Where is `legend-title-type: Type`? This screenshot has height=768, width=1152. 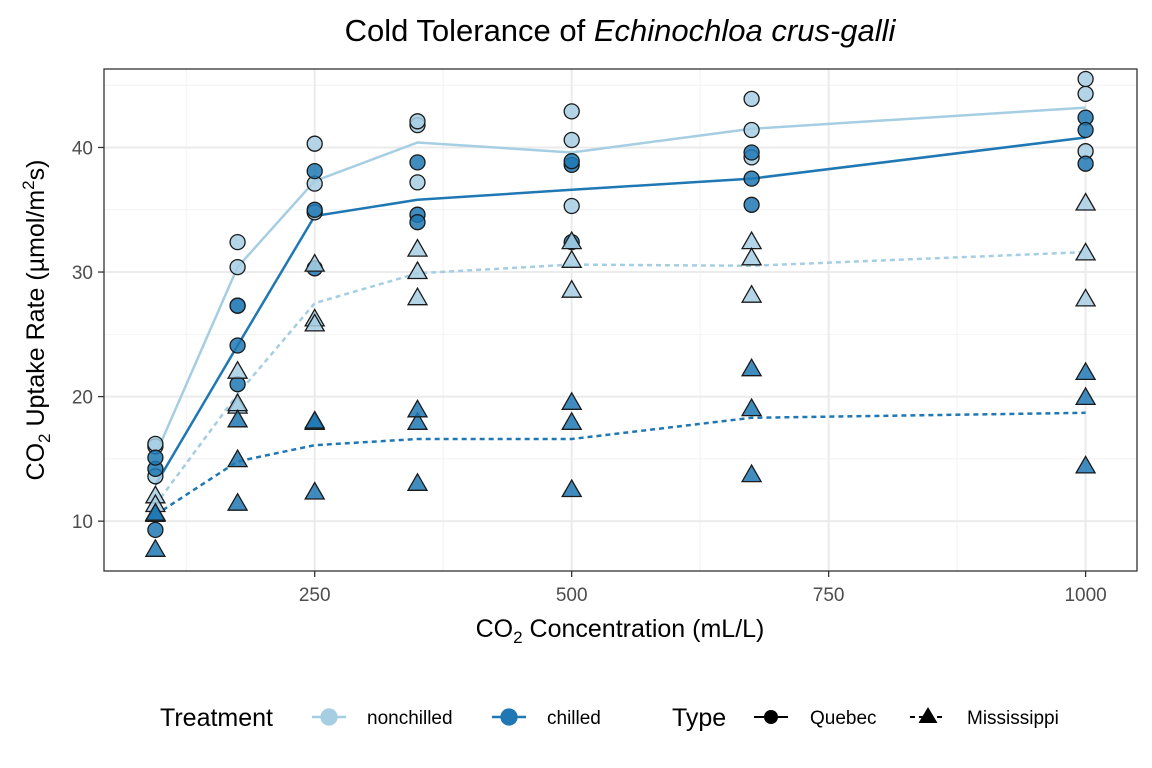
legend-title-type: Type is located at coordinates (699, 718).